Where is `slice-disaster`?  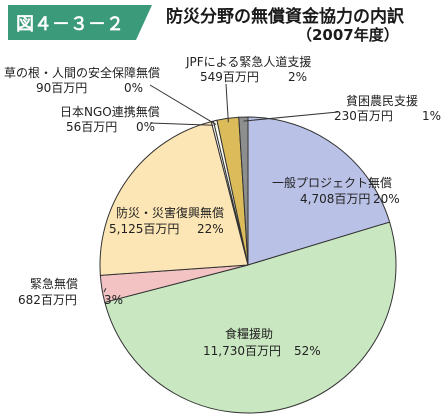
slice-disaster is located at coordinates (174, 198).